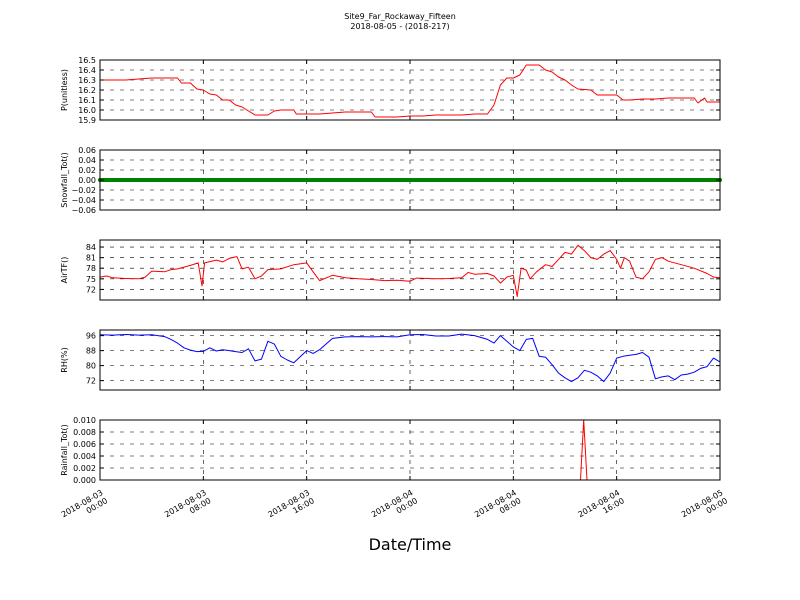 Image resolution: width=800 pixels, height=600 pixels. Describe the element at coordinates (87, 80) in the screenshot. I see `y-tick-label: 16.3` at that location.